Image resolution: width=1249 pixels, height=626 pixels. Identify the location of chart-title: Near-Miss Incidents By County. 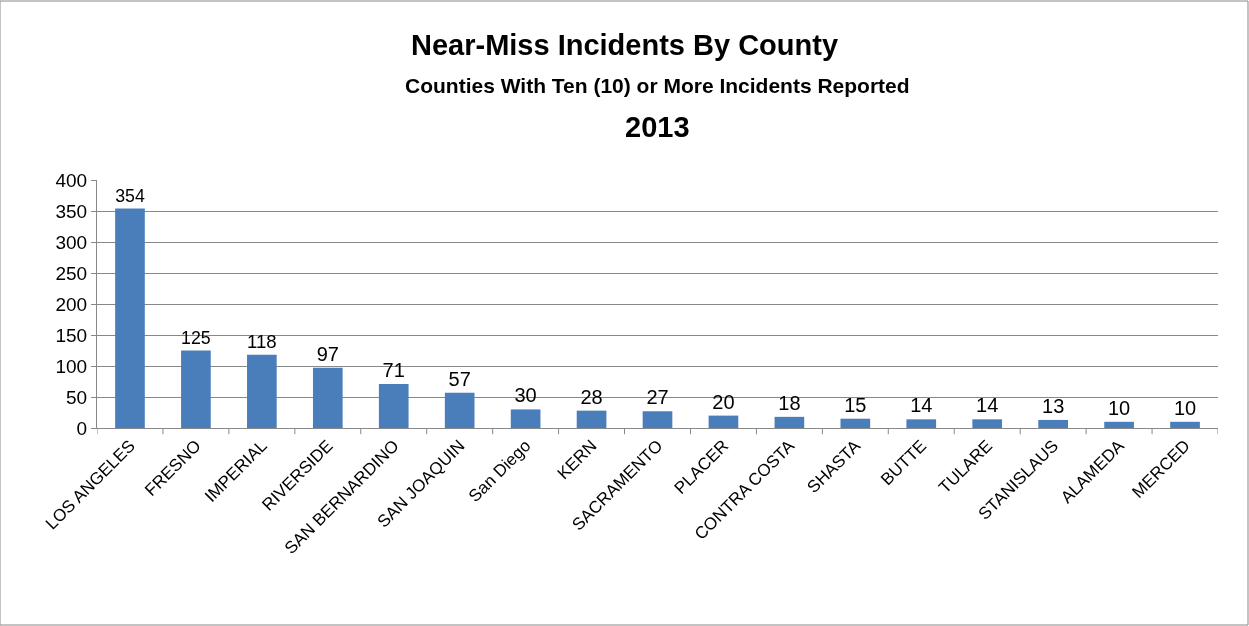
(624, 45).